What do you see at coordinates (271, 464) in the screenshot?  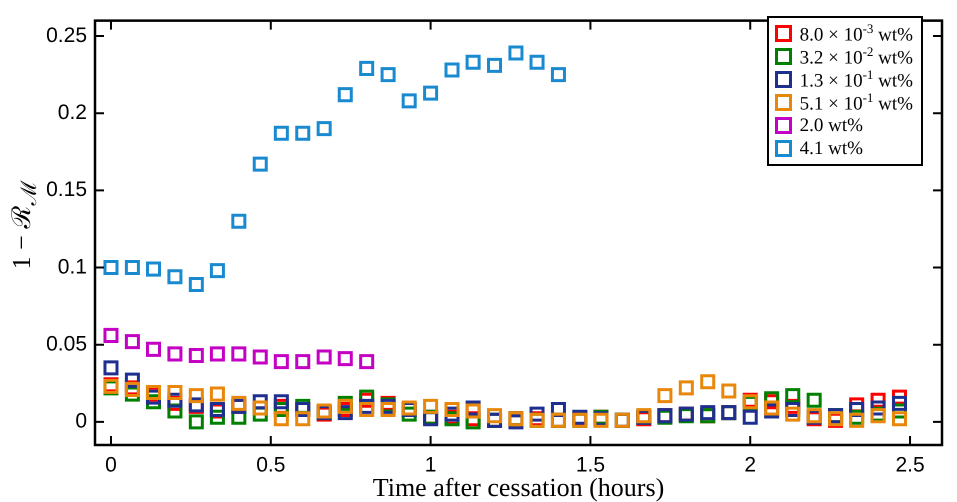 I see `x-tick-label: 0.5` at bounding box center [271, 464].